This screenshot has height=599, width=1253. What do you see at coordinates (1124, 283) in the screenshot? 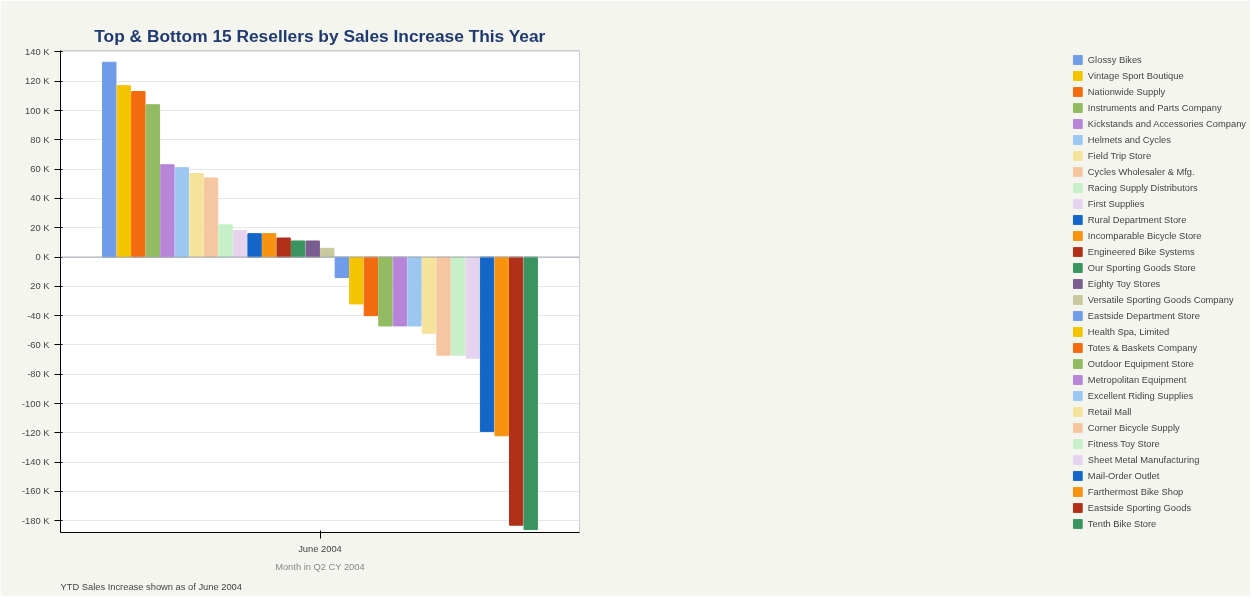
I see `legend-label: Eighty Toy Stores` at bounding box center [1124, 283].